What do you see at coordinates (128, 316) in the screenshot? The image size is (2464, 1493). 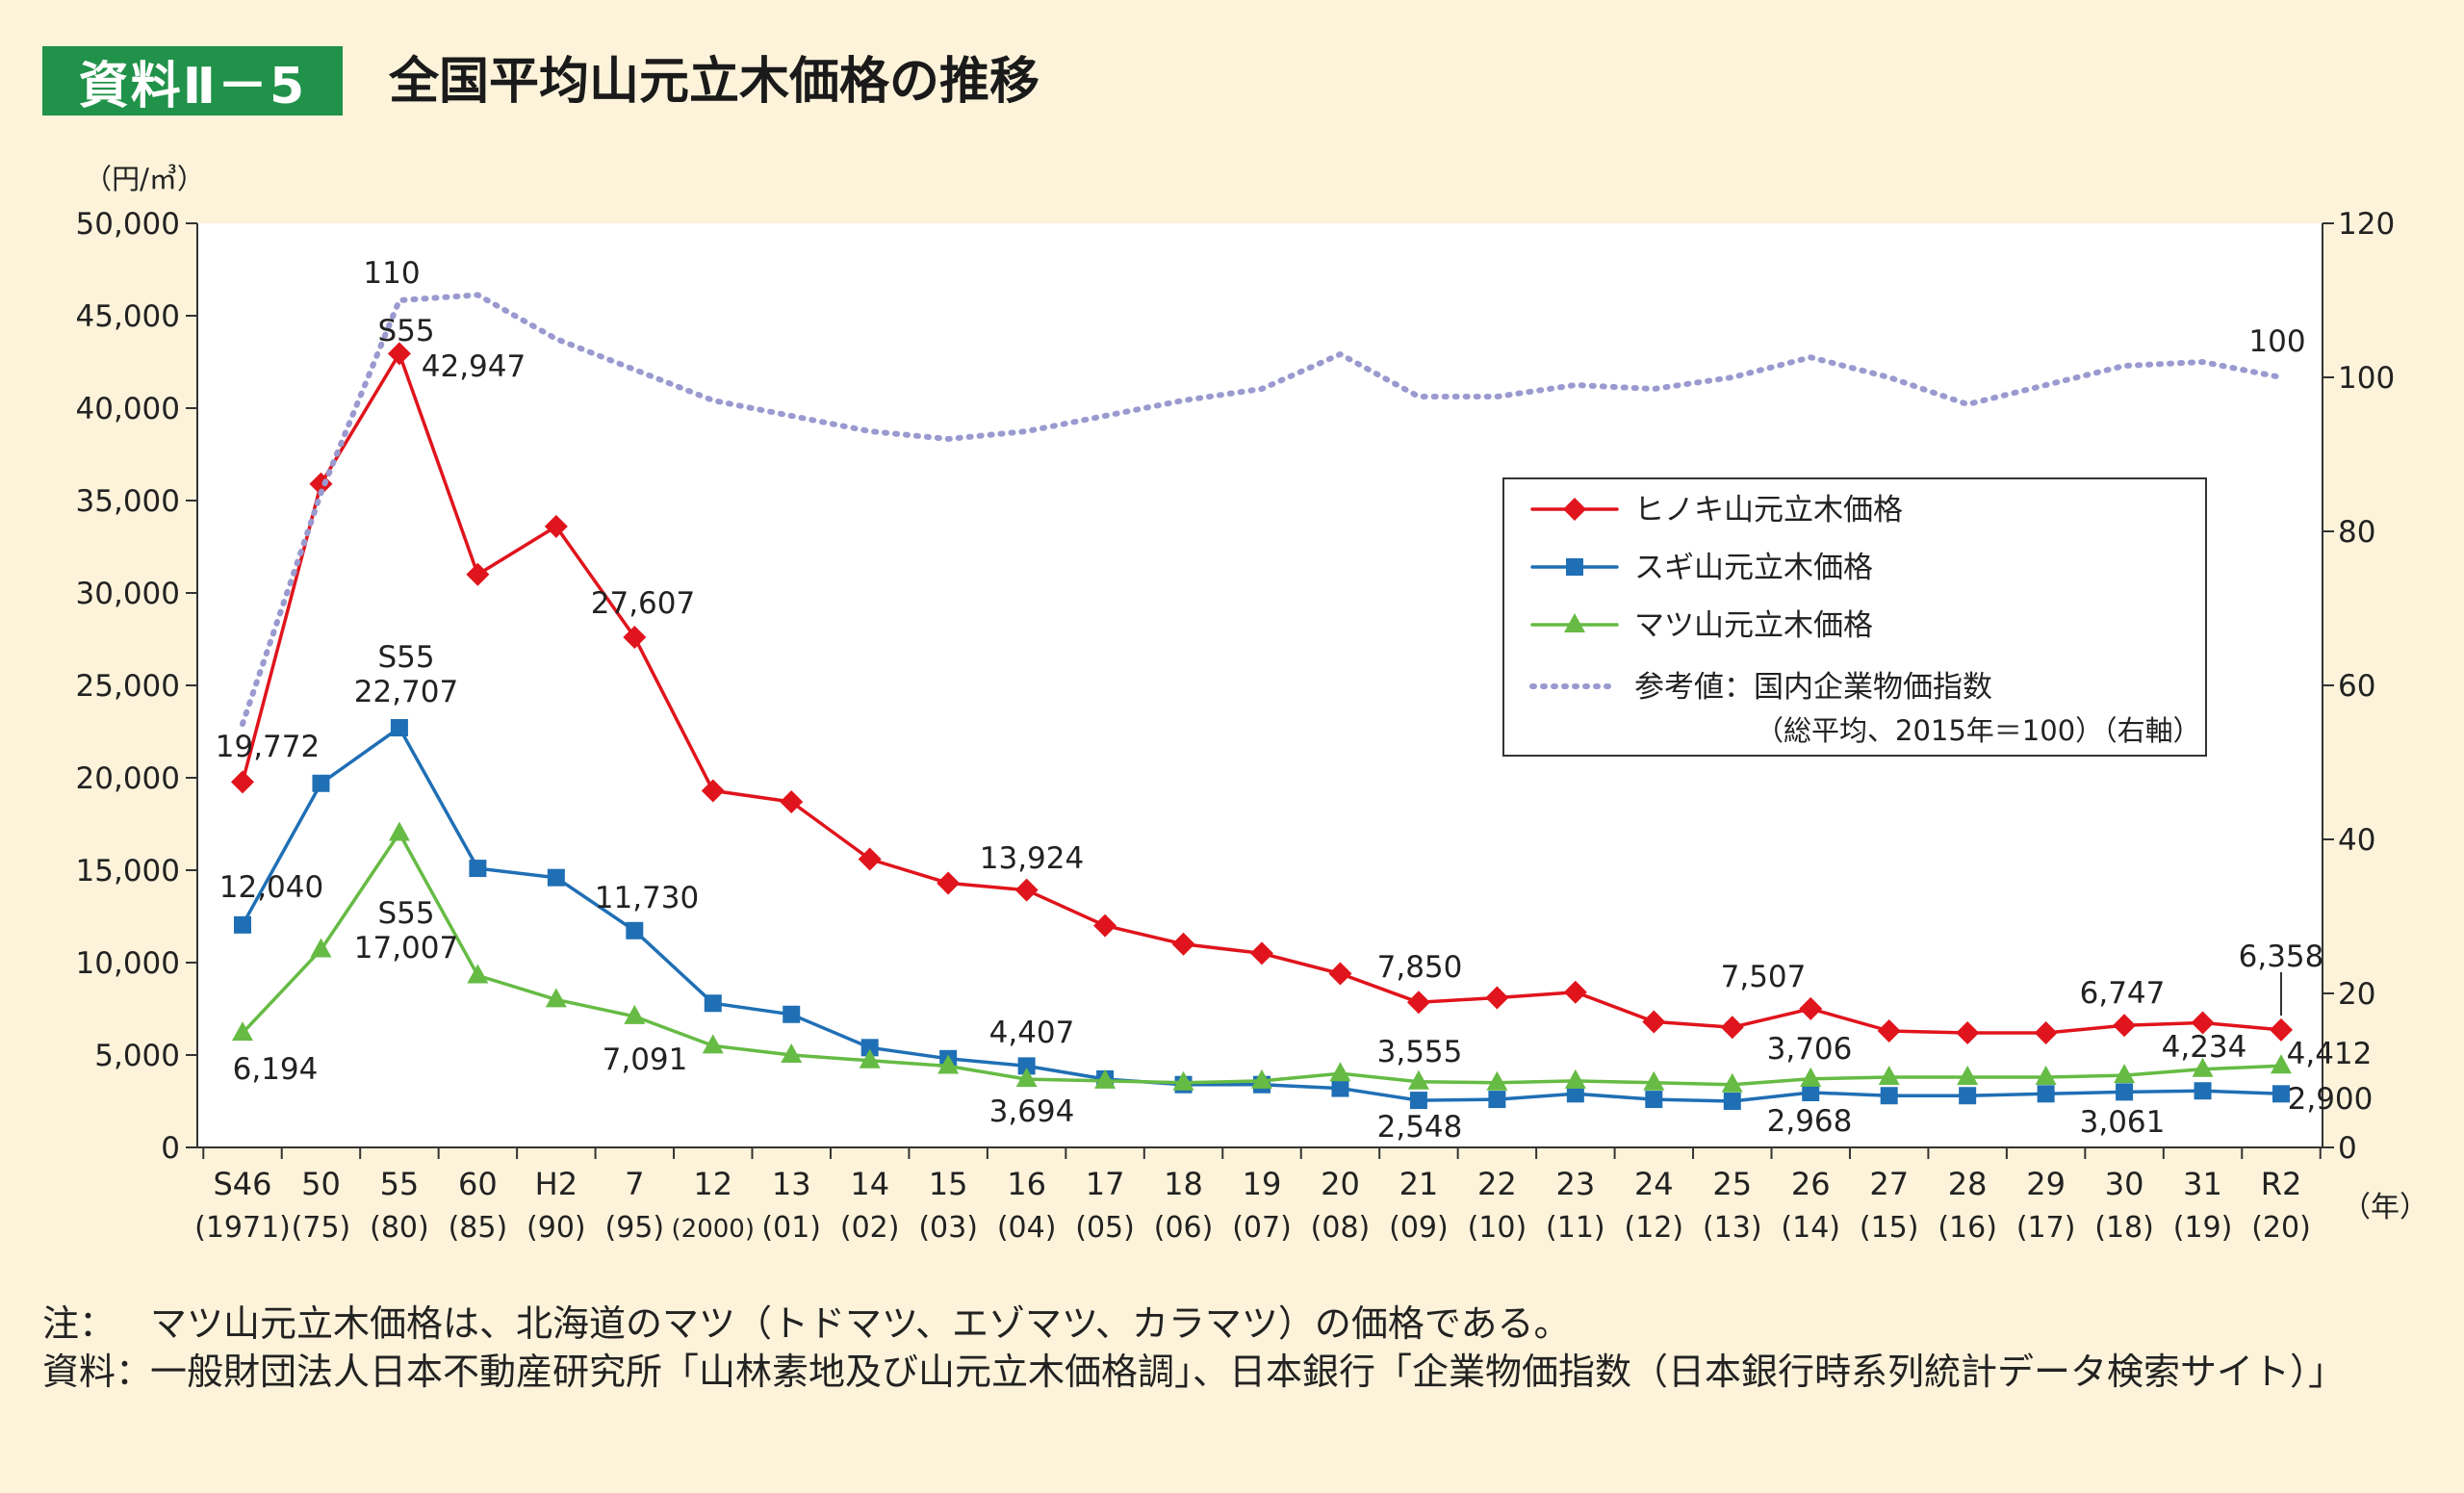 I see `y-tick-label-left: 45,000` at bounding box center [128, 316].